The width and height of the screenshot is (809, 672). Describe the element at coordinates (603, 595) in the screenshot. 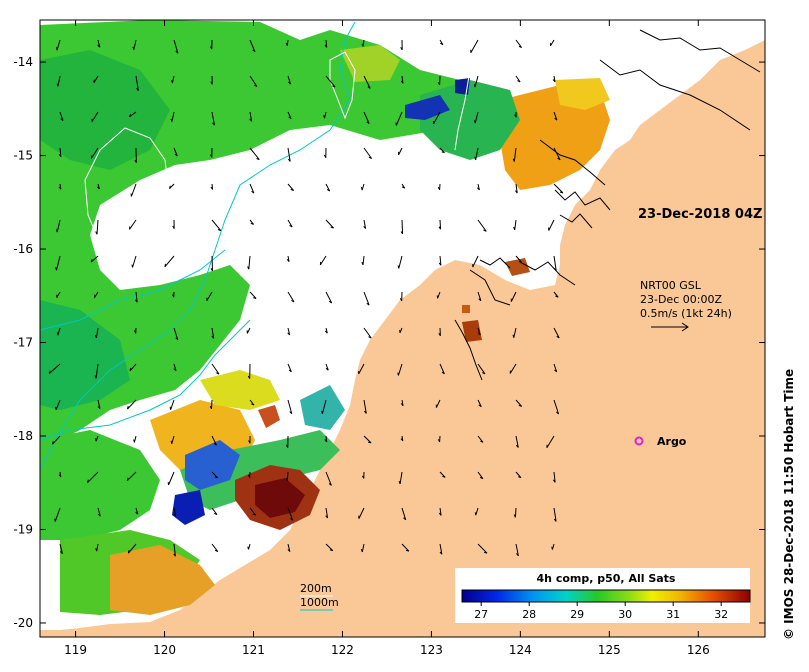

I see `sst-colorbar: 4h comp, p50, All Sats 27 28 29 30 31 32` at that location.